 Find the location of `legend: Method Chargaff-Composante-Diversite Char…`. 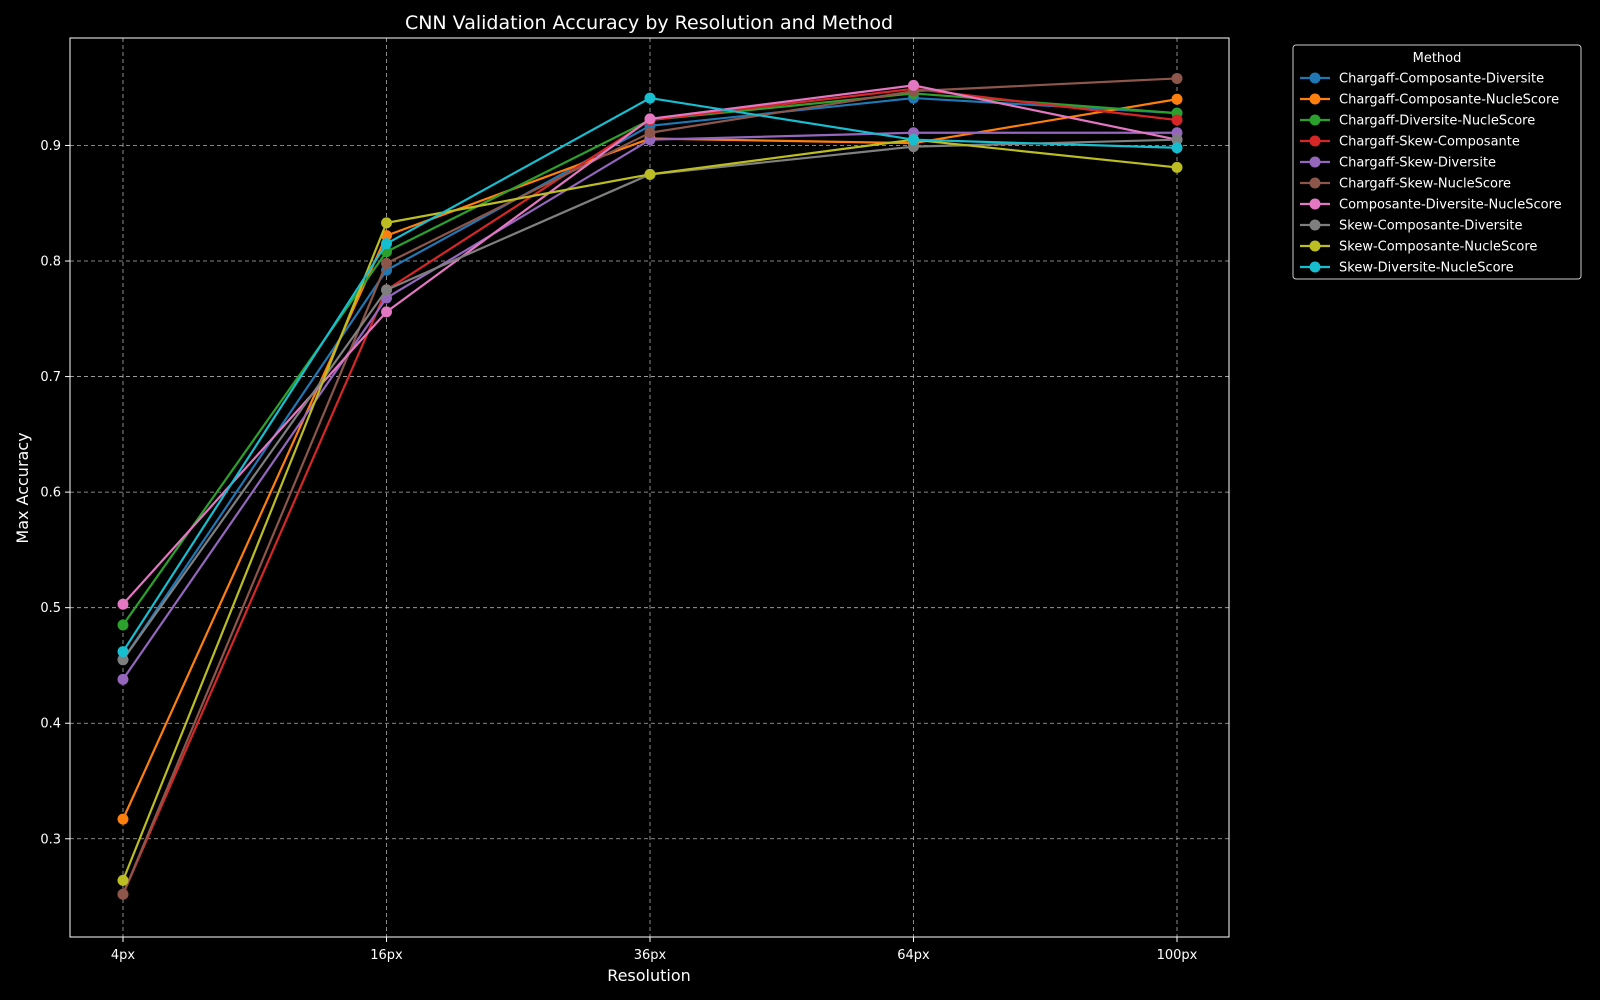

legend: Method Chargaff-Composante-Diversite Char… is located at coordinates (1437, 162).